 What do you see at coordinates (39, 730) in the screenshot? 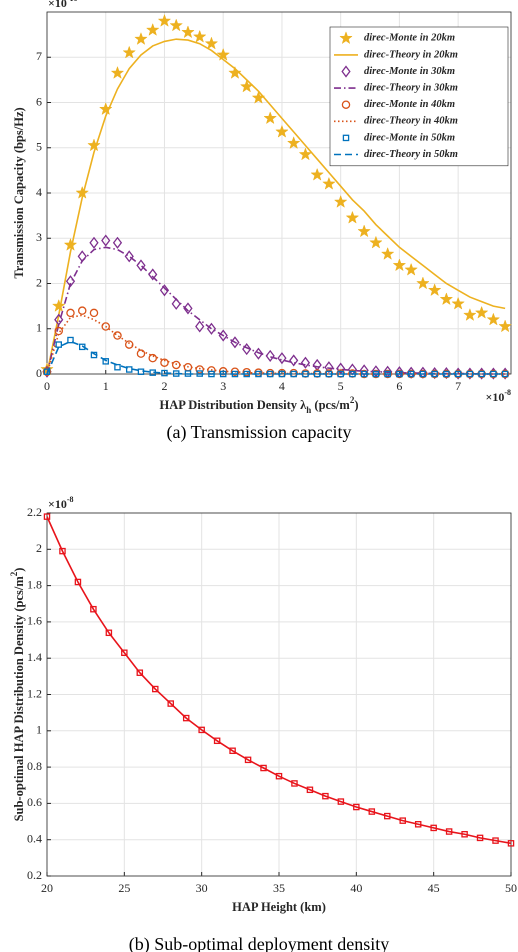
I see `y-tick-label: 1` at bounding box center [39, 730].